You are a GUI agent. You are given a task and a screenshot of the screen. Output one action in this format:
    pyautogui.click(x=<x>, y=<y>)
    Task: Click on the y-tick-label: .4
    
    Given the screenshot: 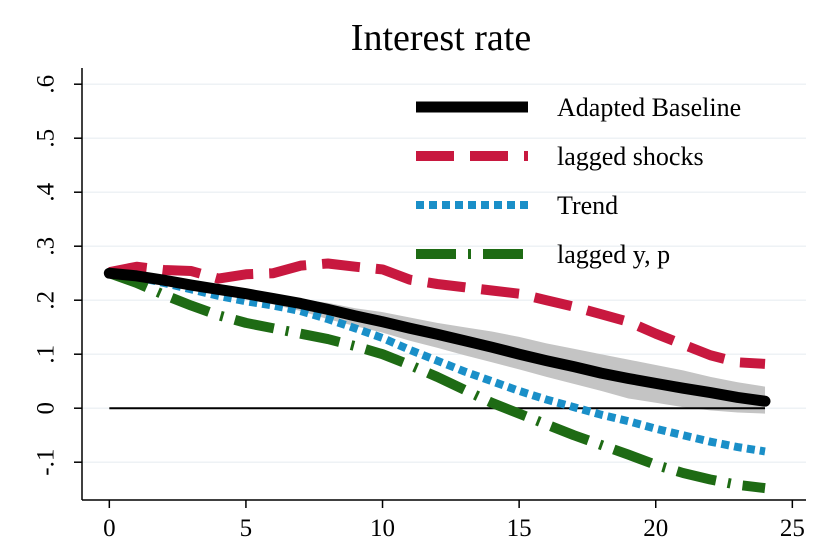 What is the action you would take?
    pyautogui.click(x=46, y=191)
    